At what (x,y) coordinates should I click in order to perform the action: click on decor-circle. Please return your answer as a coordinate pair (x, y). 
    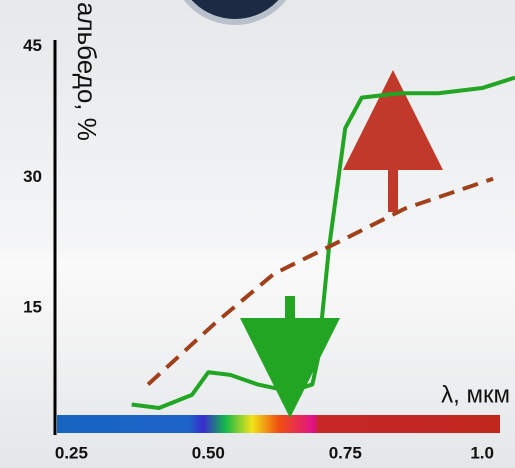
    Looking at the image, I should click on (235, 12).